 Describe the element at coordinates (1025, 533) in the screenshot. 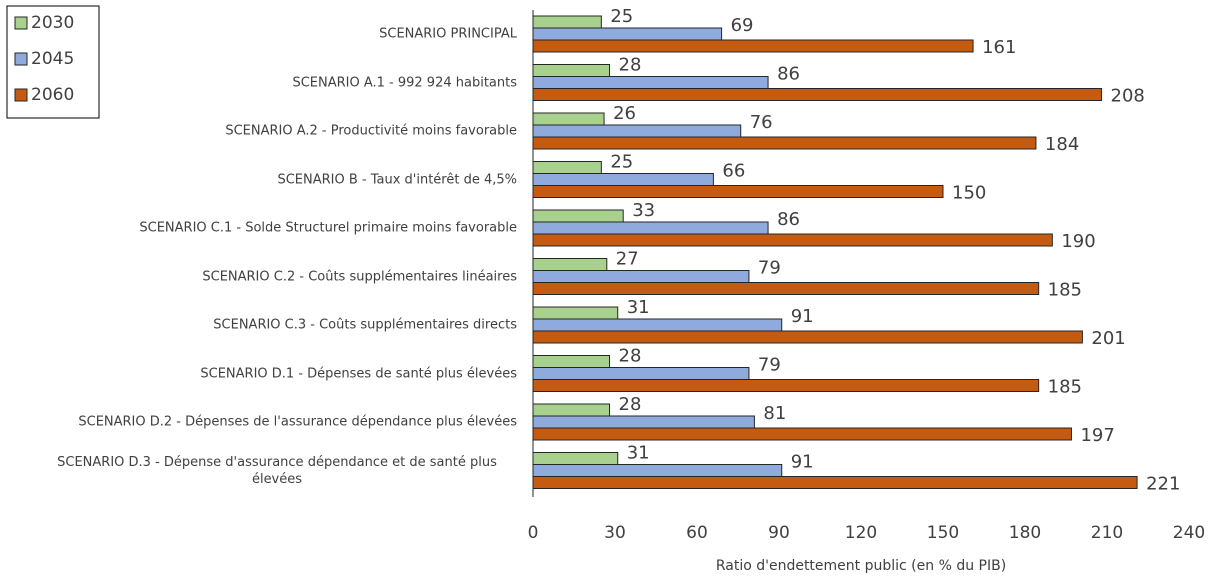

I see `x-tick-label: 180` at that location.